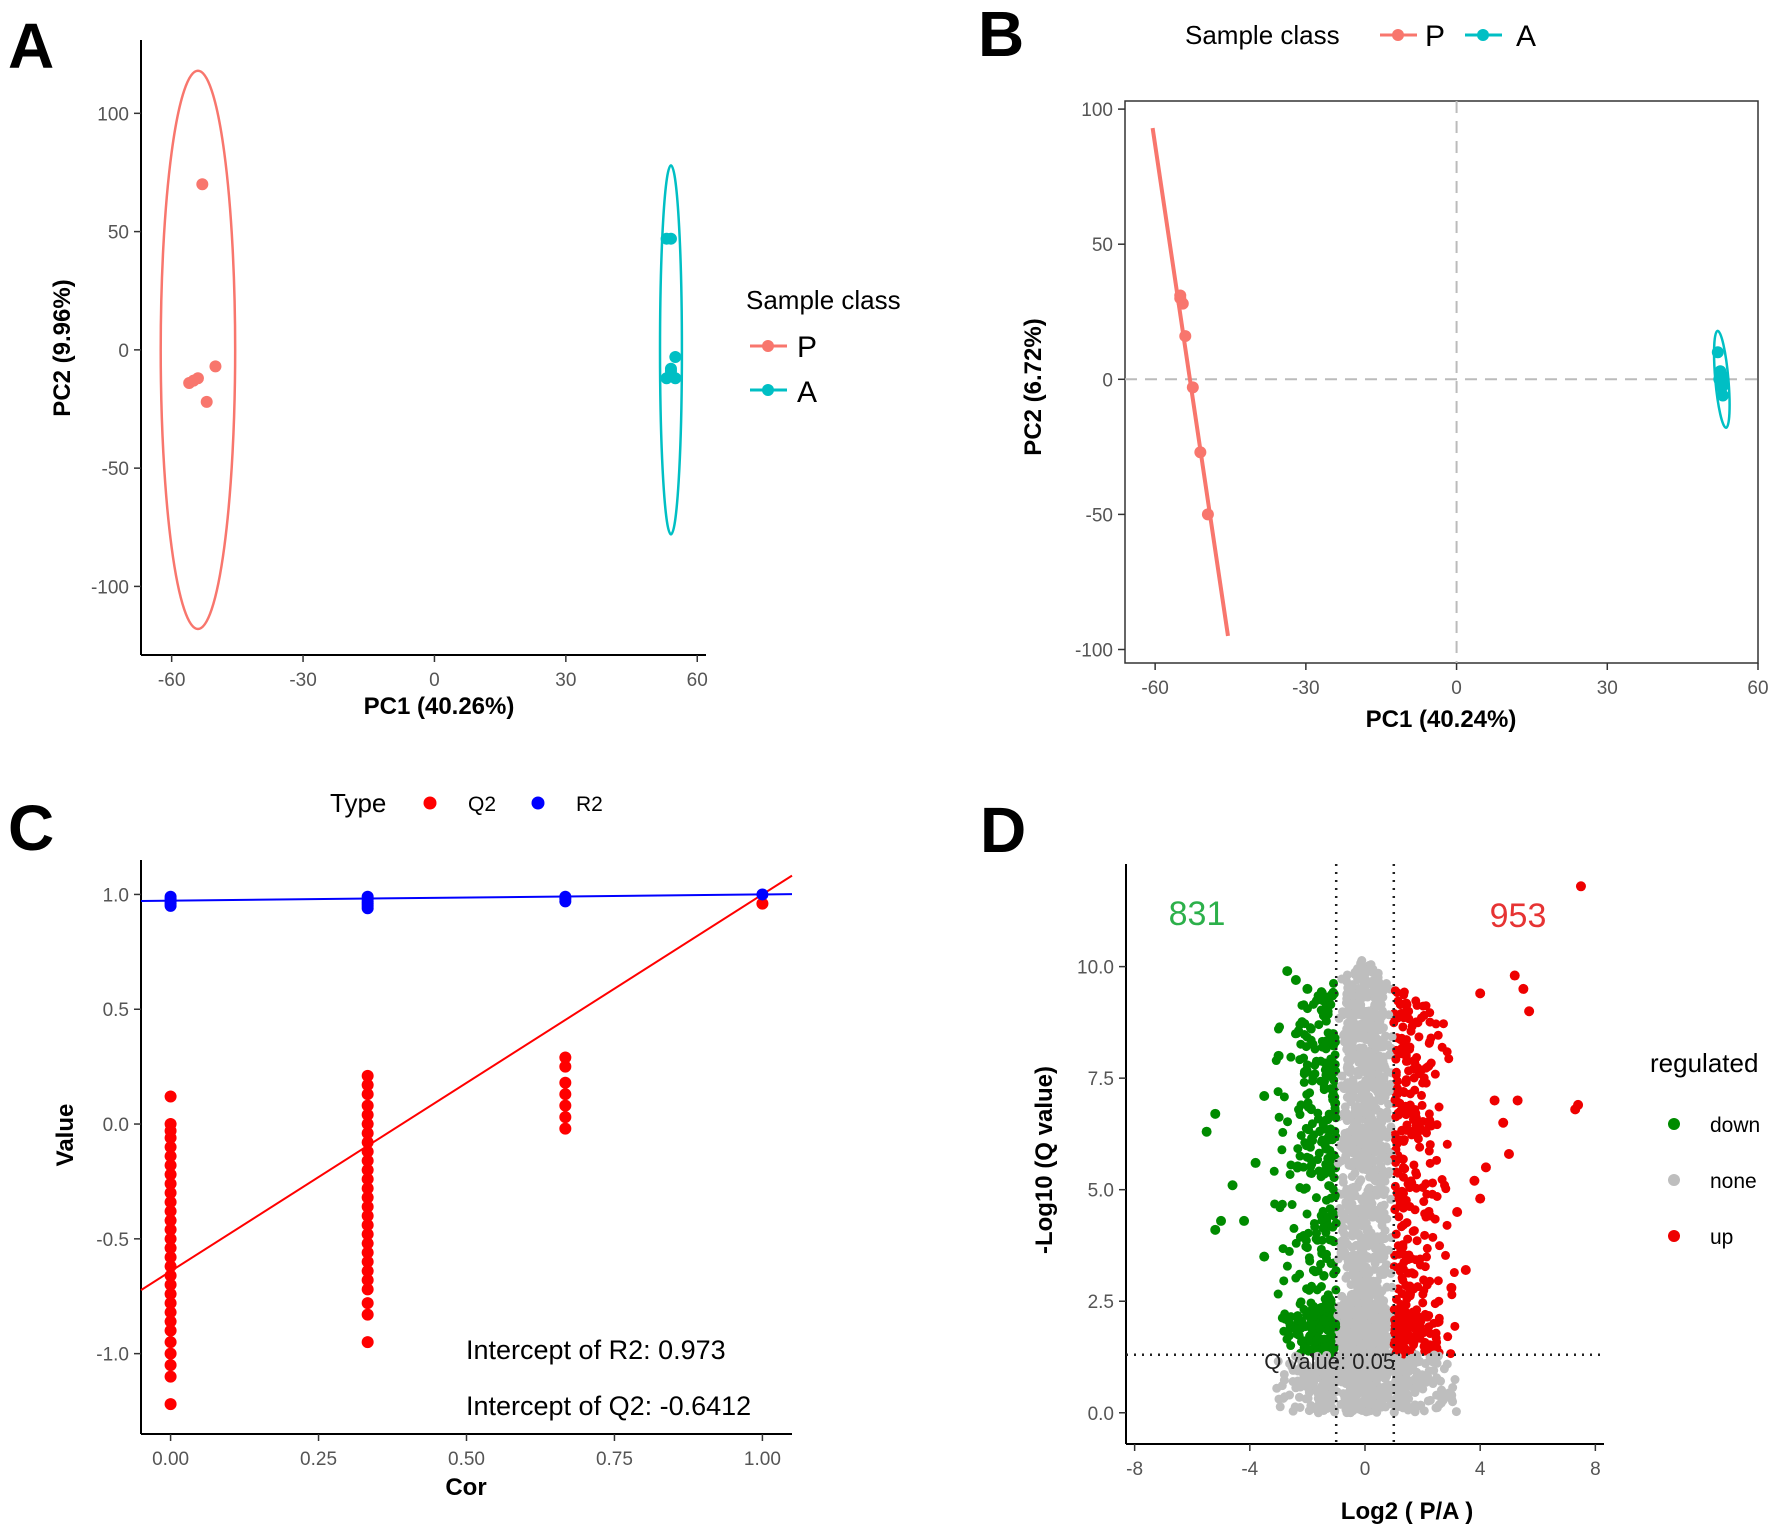 The height and width of the screenshot is (1538, 1784). Describe the element at coordinates (1249, 1469) in the screenshot. I see `panel-d-xtick-label-1: -4` at that location.